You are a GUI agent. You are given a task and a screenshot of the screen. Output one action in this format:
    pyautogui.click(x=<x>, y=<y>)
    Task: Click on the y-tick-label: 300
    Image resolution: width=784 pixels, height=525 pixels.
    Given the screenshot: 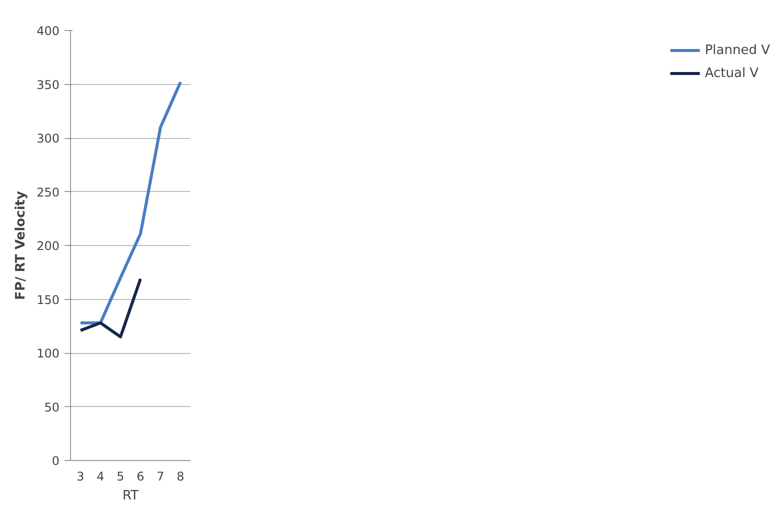 What is the action you would take?
    pyautogui.click(x=48, y=139)
    